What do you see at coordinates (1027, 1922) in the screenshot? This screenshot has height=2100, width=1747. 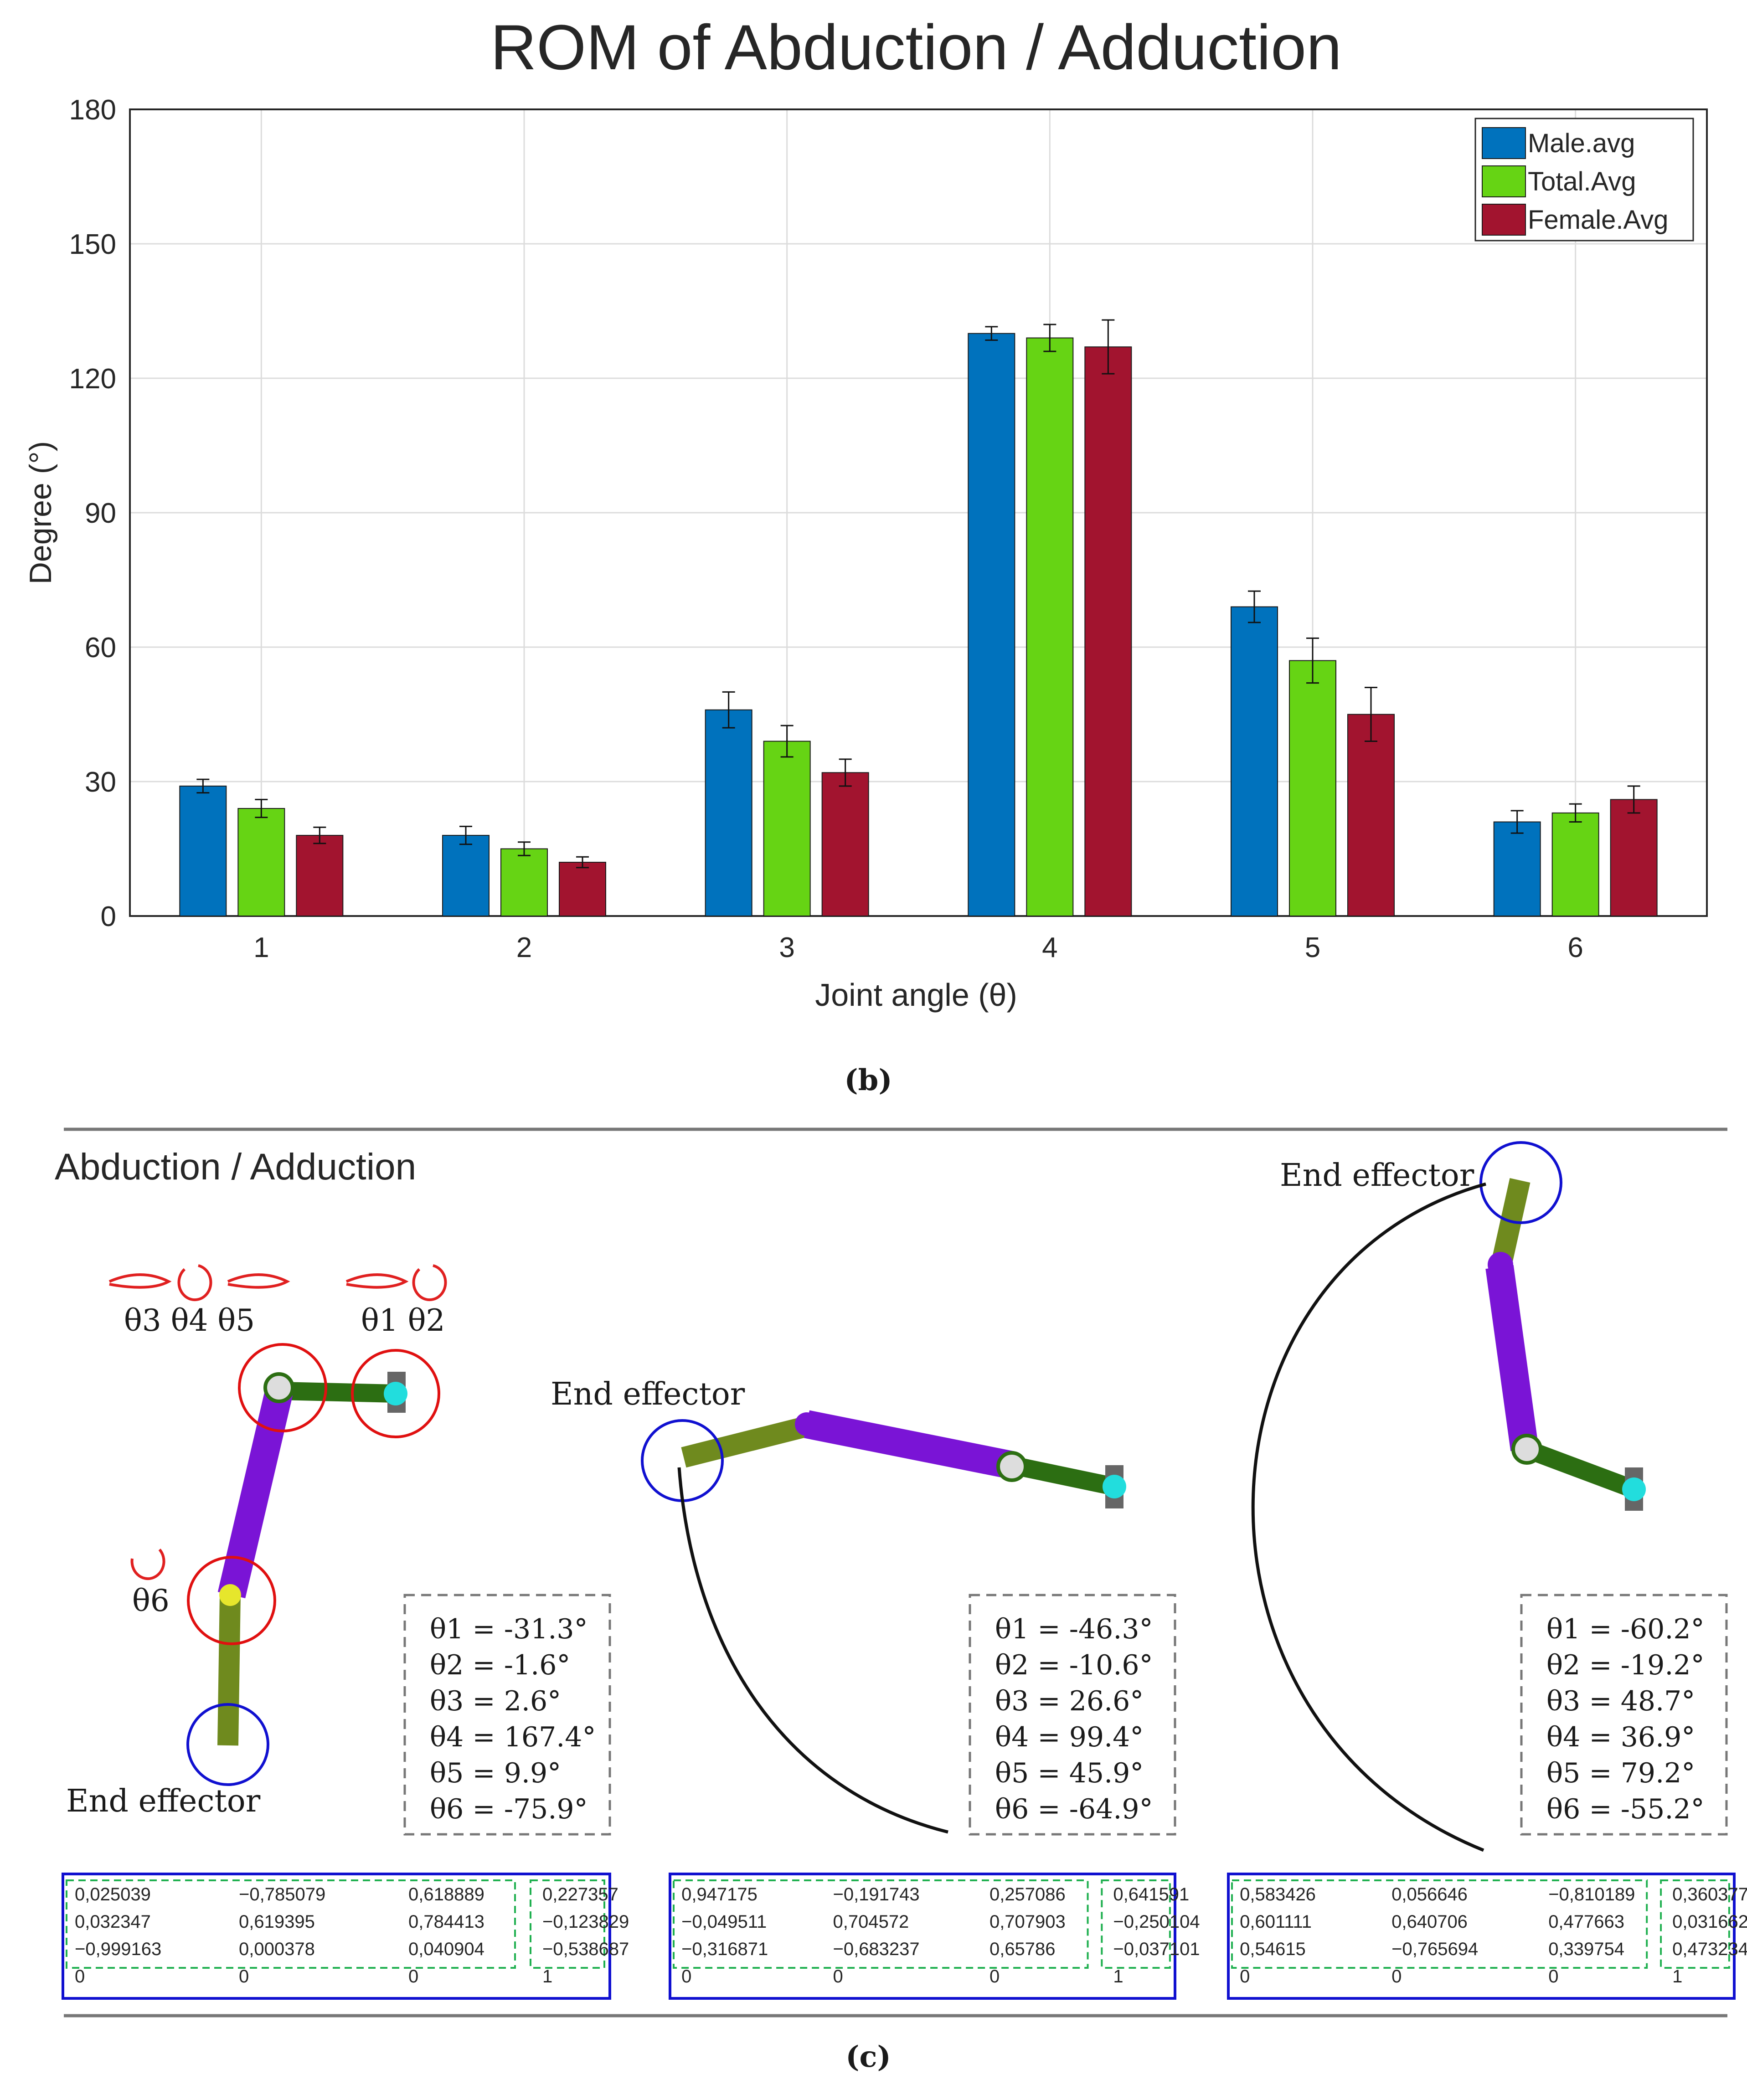 I see `matrix-cell: 0,707903` at bounding box center [1027, 1922].